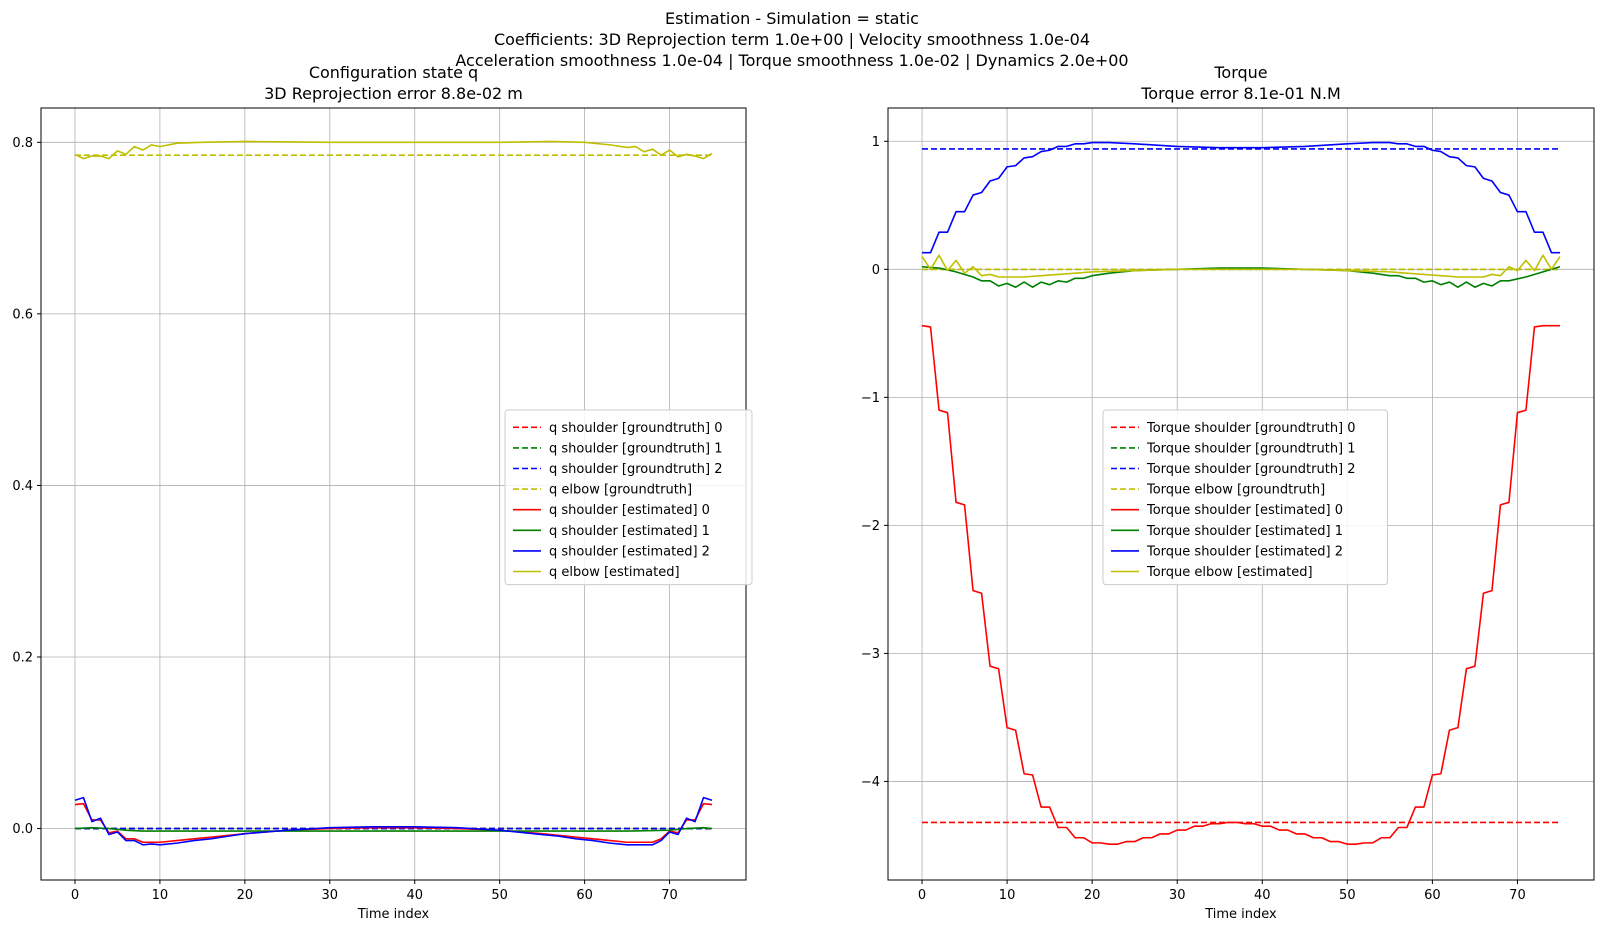 Image resolution: width=1601 pixels, height=933 pixels. Describe the element at coordinates (636, 428) in the screenshot. I see `legend-label: q shoulder [groundtruth] 0` at that location.